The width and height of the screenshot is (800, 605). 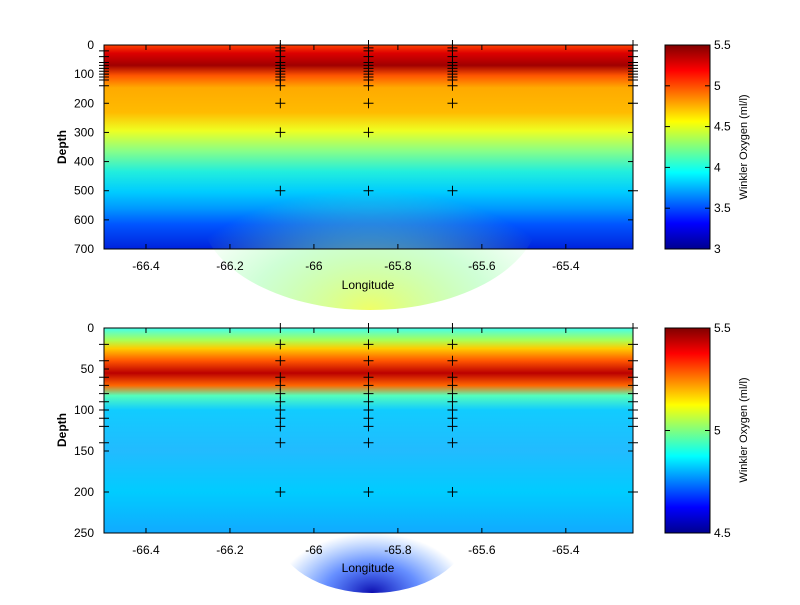 I want to click on y-tick-label: 400, so click(x=84, y=162).